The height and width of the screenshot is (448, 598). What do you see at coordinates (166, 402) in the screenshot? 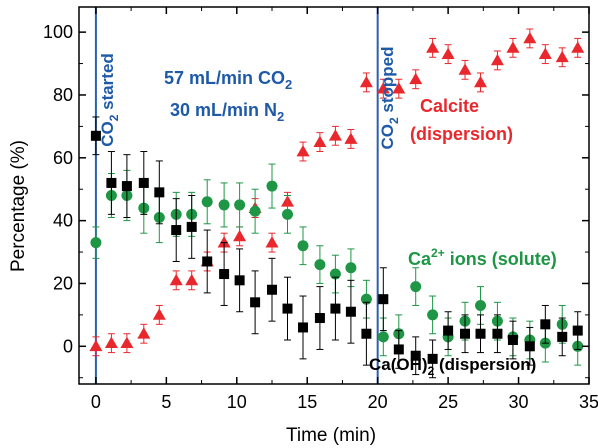
I see `x-tick-label: 5` at bounding box center [166, 402].